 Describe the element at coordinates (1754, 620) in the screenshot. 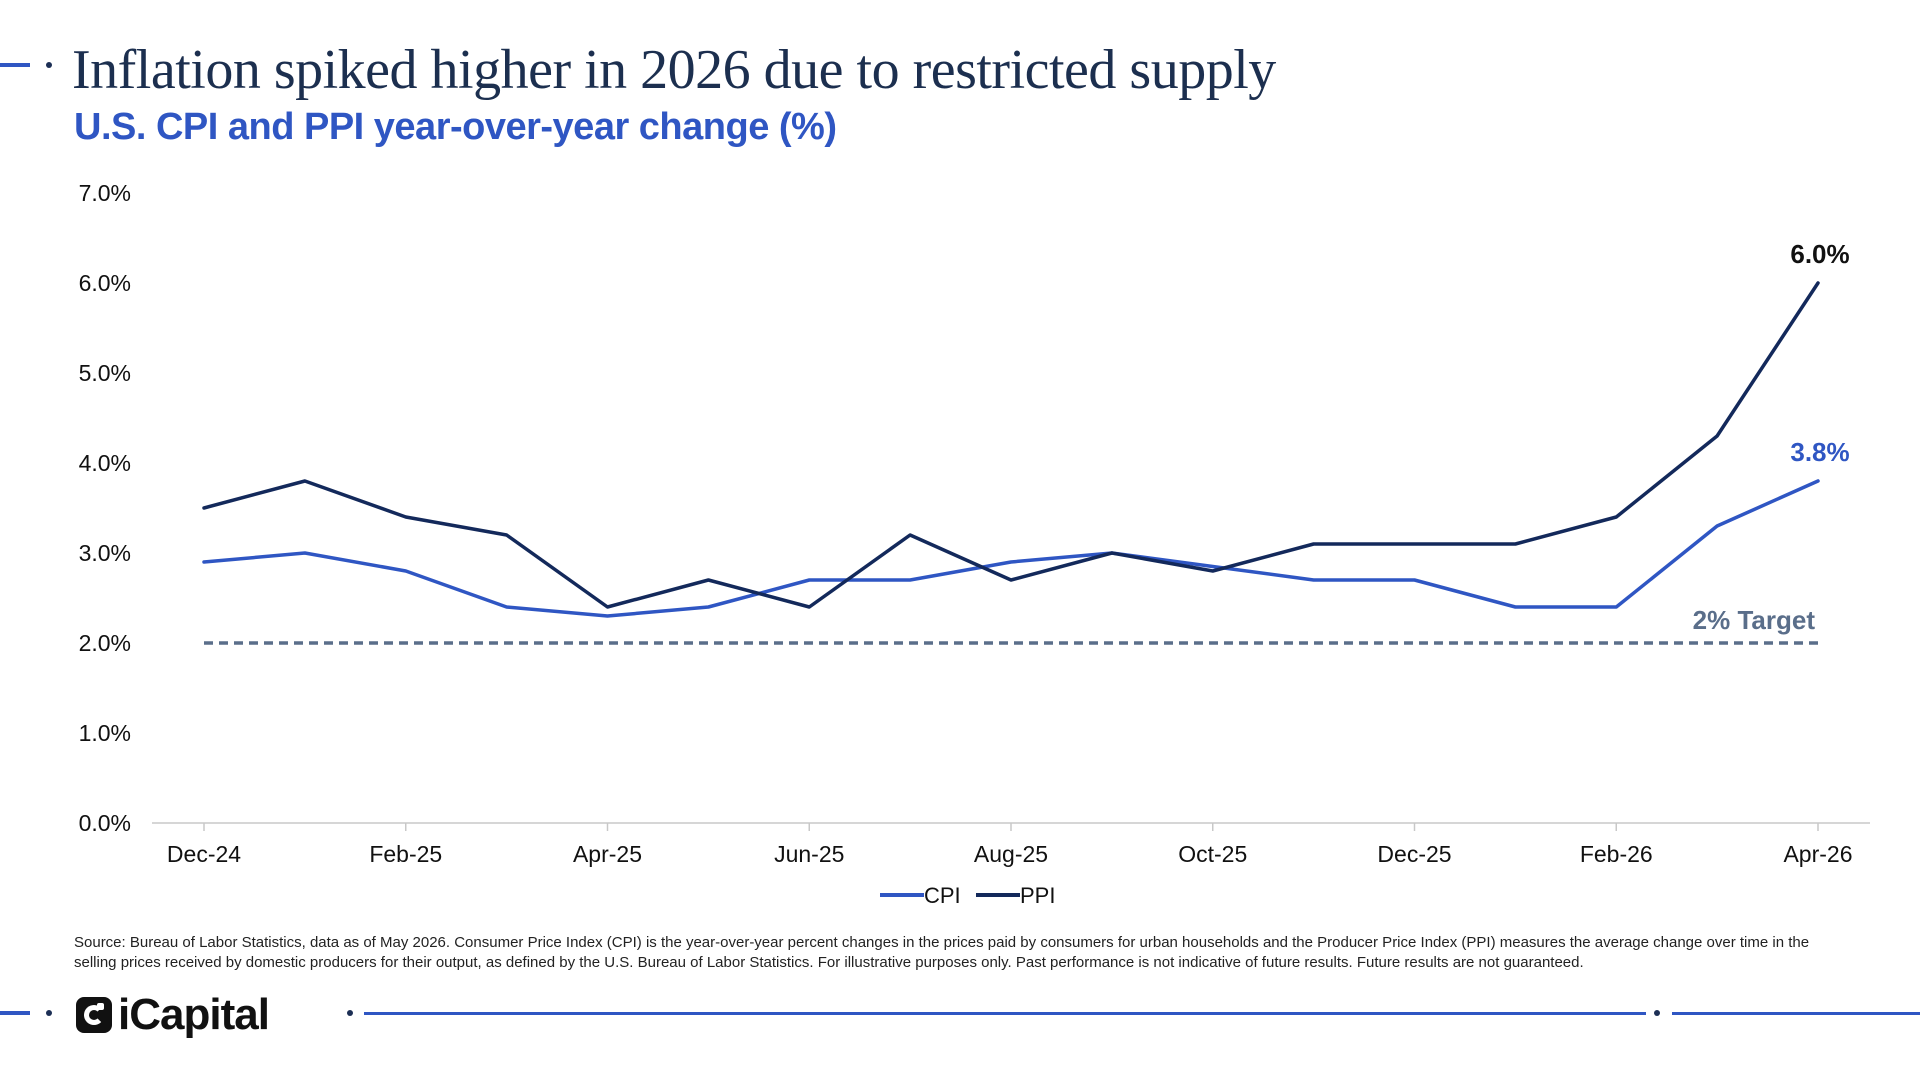

I see `target-label: 2% Target` at that location.